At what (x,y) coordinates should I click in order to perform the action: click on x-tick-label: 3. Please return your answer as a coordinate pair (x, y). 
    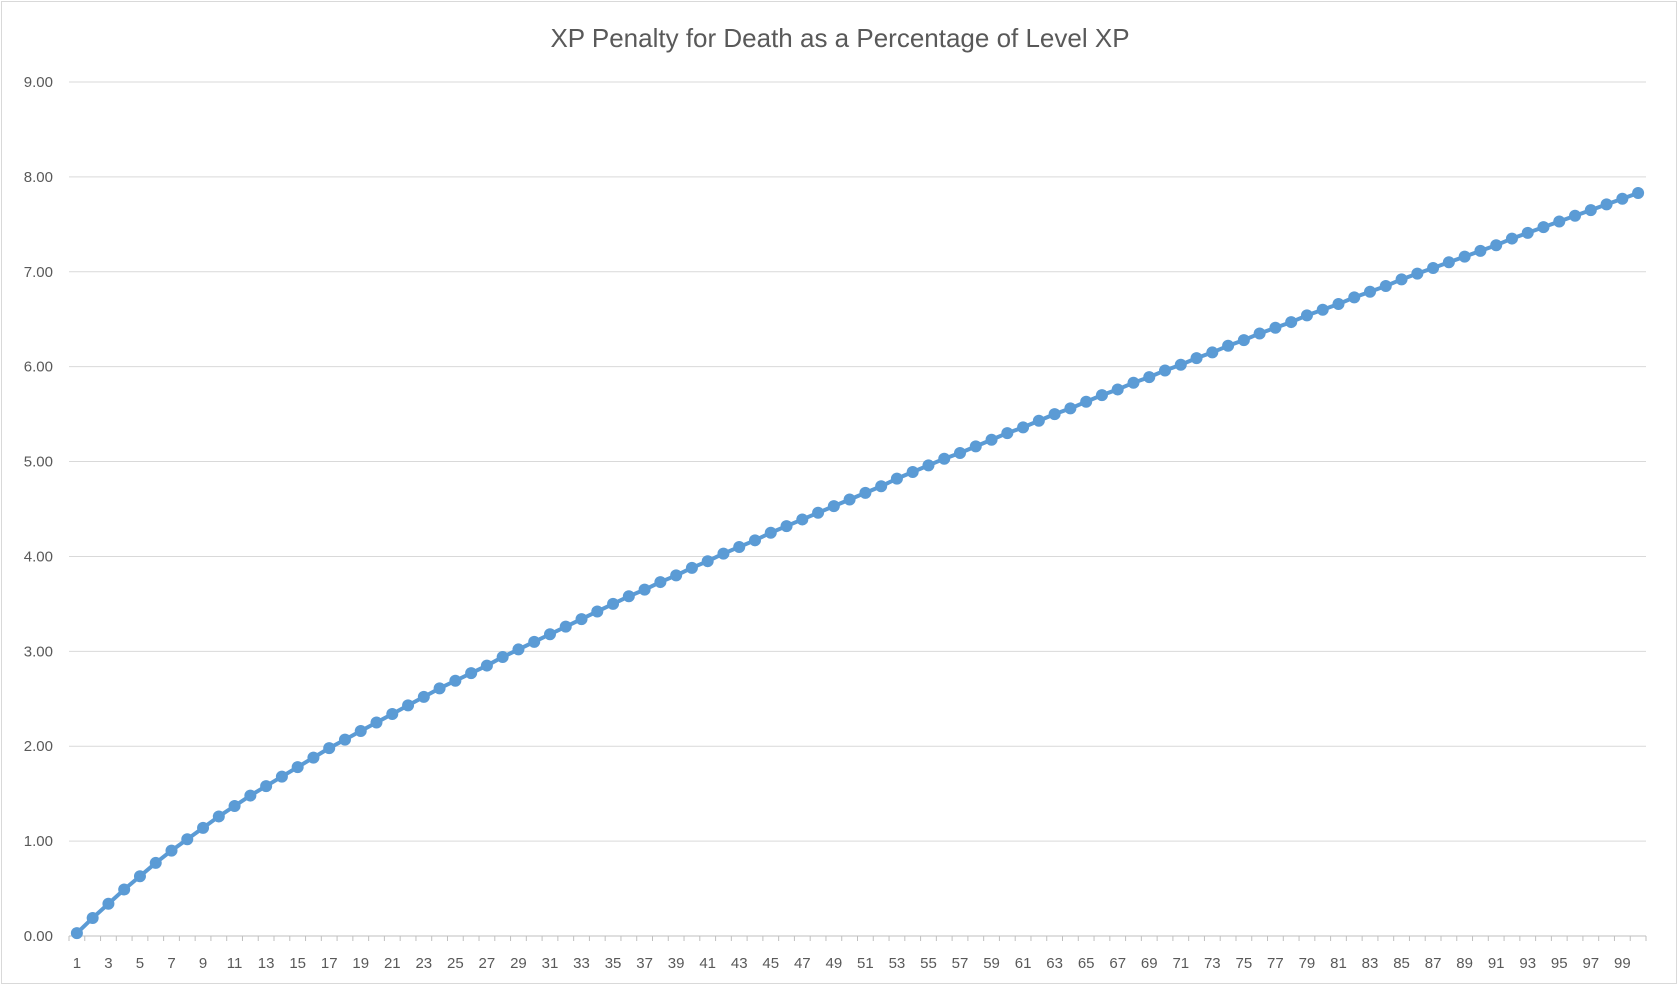
    Looking at the image, I should click on (108, 963).